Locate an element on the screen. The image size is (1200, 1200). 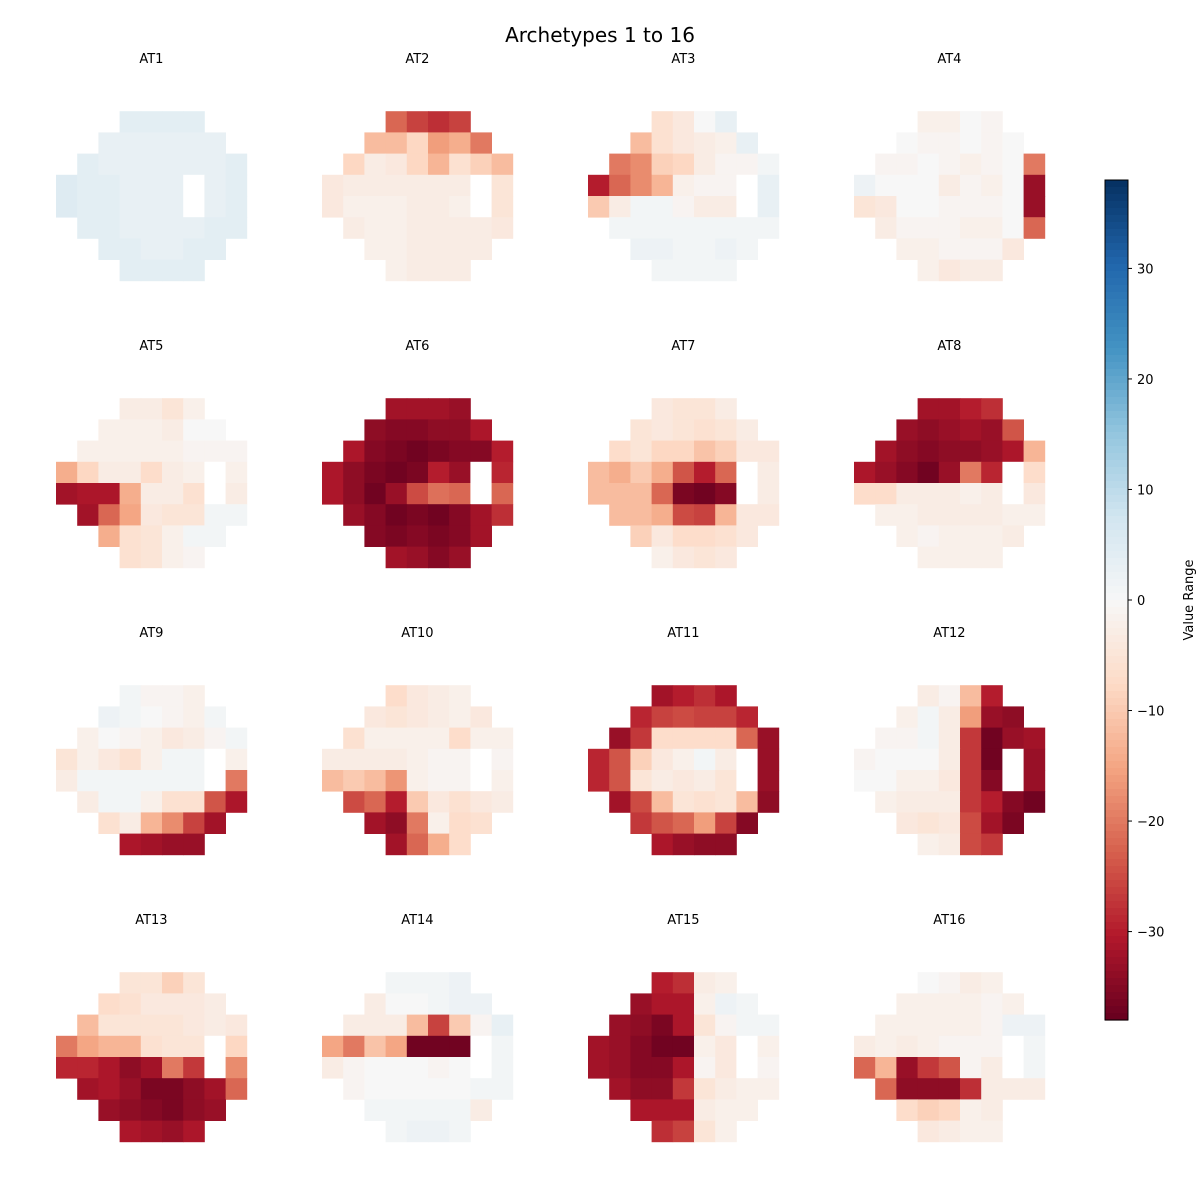
colorbar-tick-label: −10 is located at coordinates (1150, 712).